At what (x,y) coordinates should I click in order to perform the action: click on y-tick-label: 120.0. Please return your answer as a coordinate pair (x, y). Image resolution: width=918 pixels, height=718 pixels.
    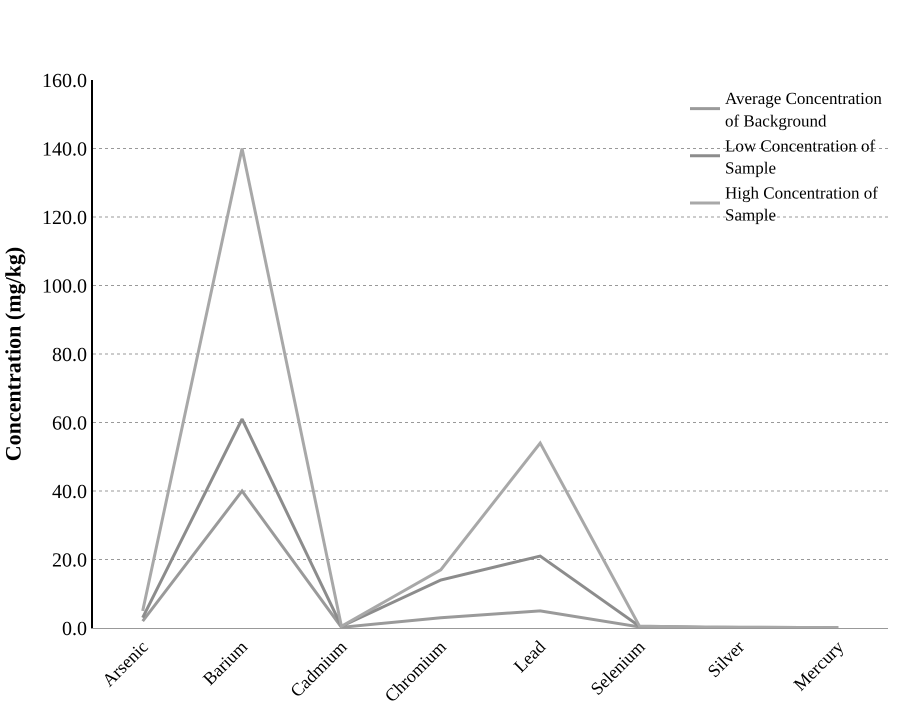
    Looking at the image, I should click on (64, 218).